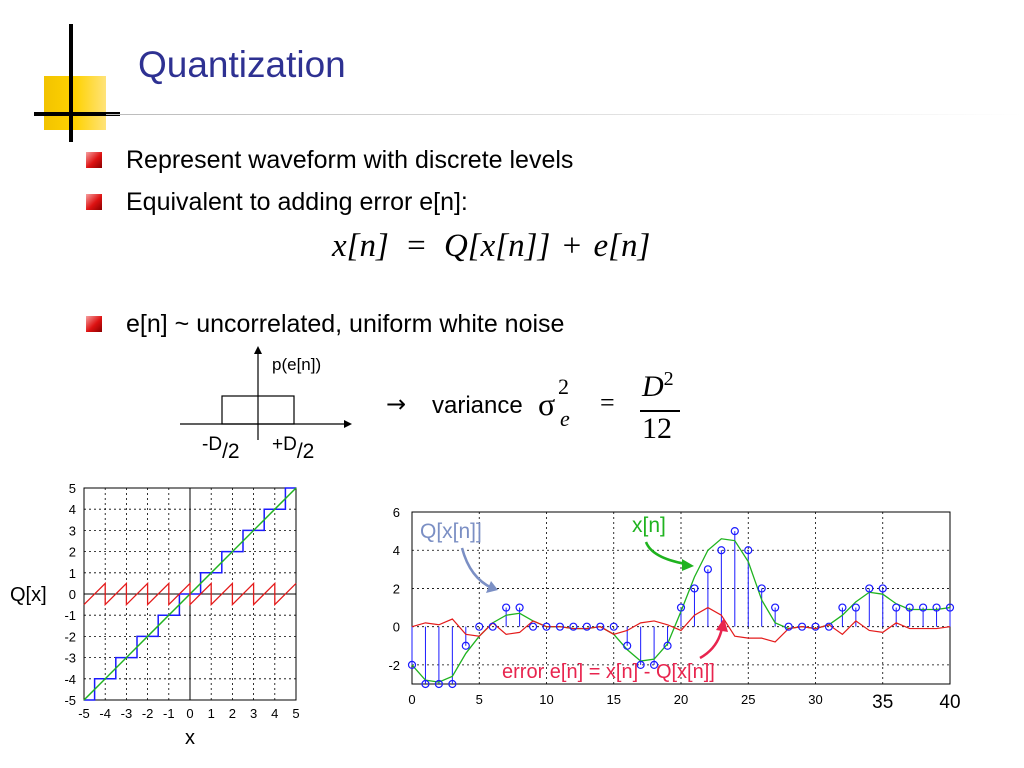 The image size is (1024, 768). What do you see at coordinates (660, 411) in the screenshot?
I see `variance-fraction-bar` at bounding box center [660, 411].